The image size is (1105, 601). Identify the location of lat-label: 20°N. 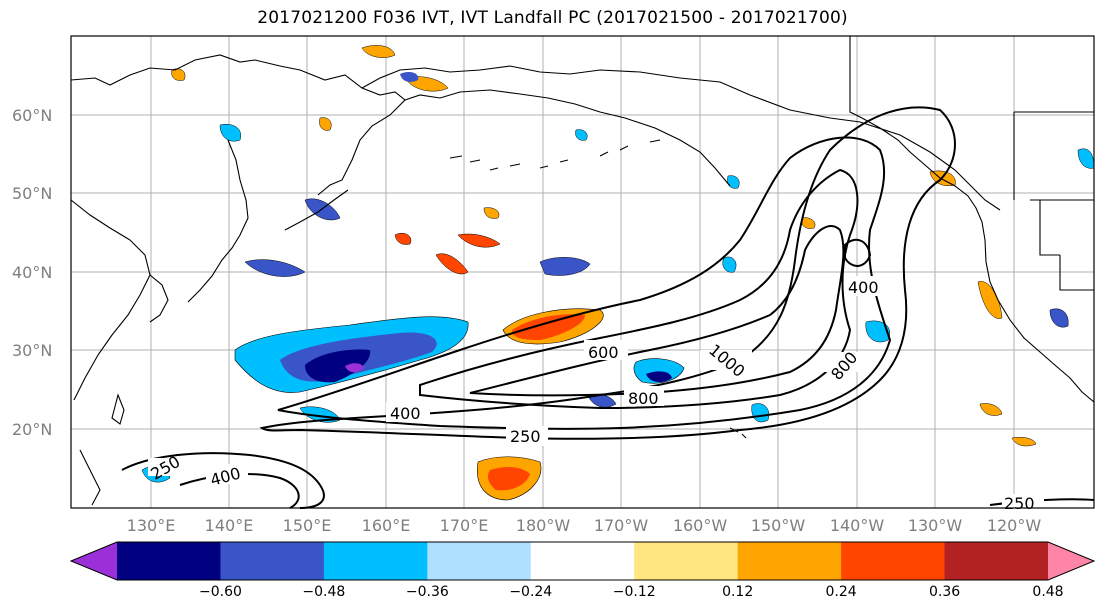
(32, 429).